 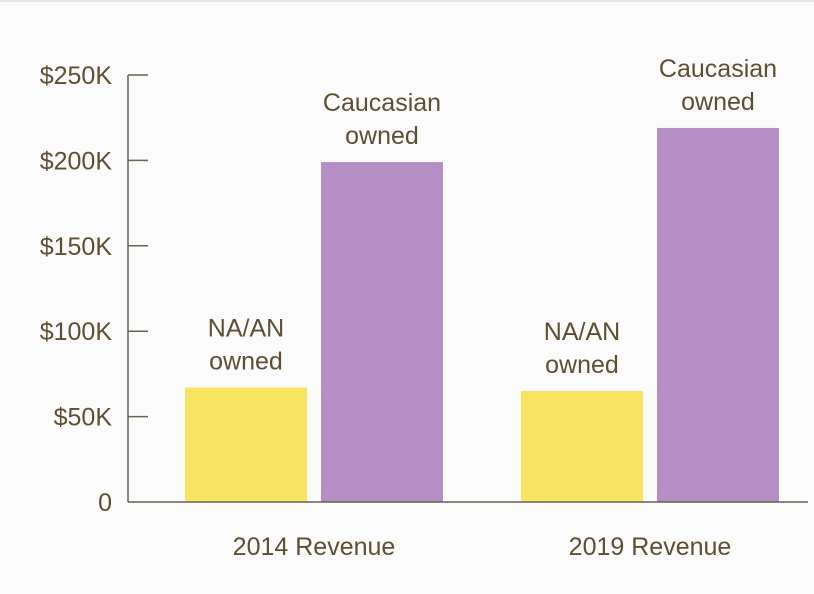 I want to click on y-tick-label: $100K, so click(x=76, y=332).